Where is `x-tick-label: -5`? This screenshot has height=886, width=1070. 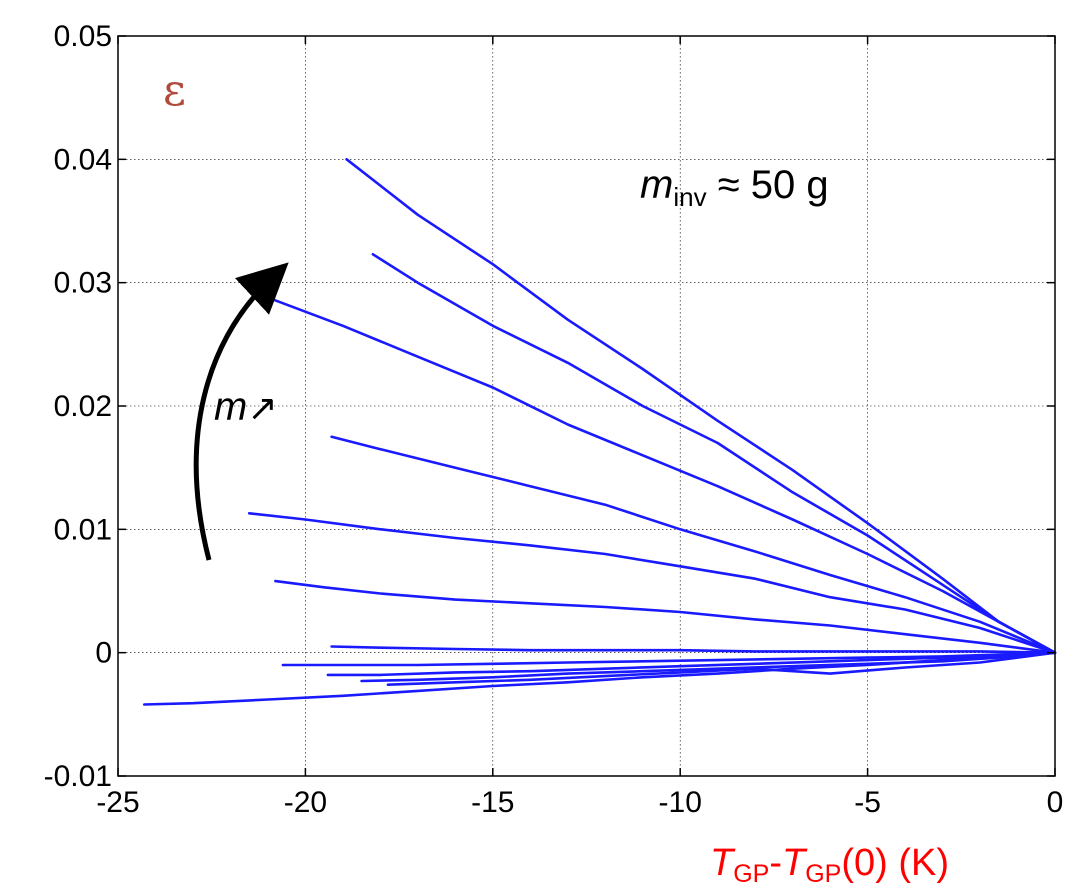 x-tick-label: -5 is located at coordinates (867, 802).